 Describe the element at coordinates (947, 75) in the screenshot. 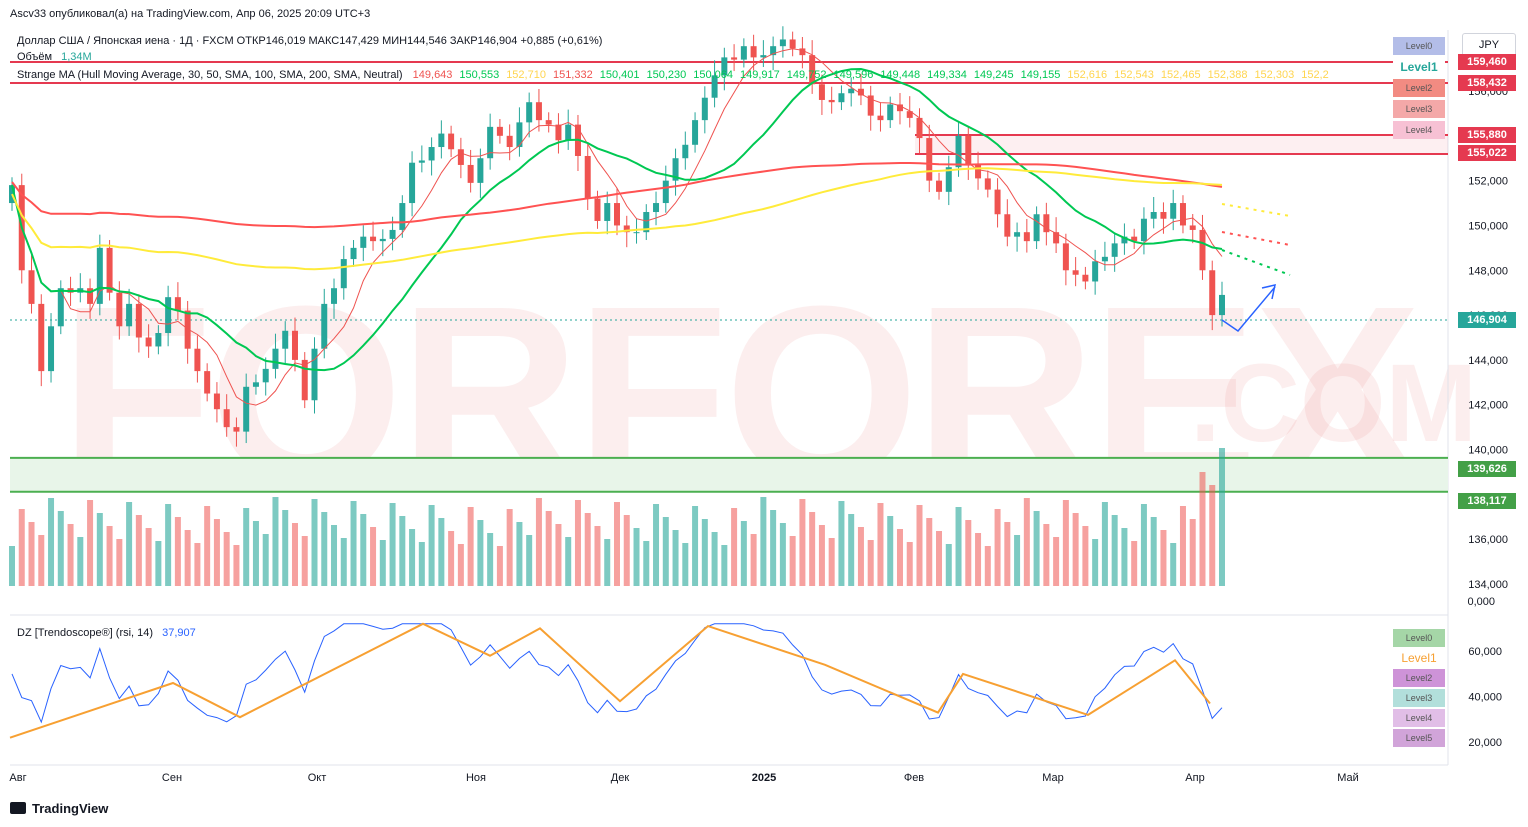

I see `strange-ma-value: 149,334` at that location.